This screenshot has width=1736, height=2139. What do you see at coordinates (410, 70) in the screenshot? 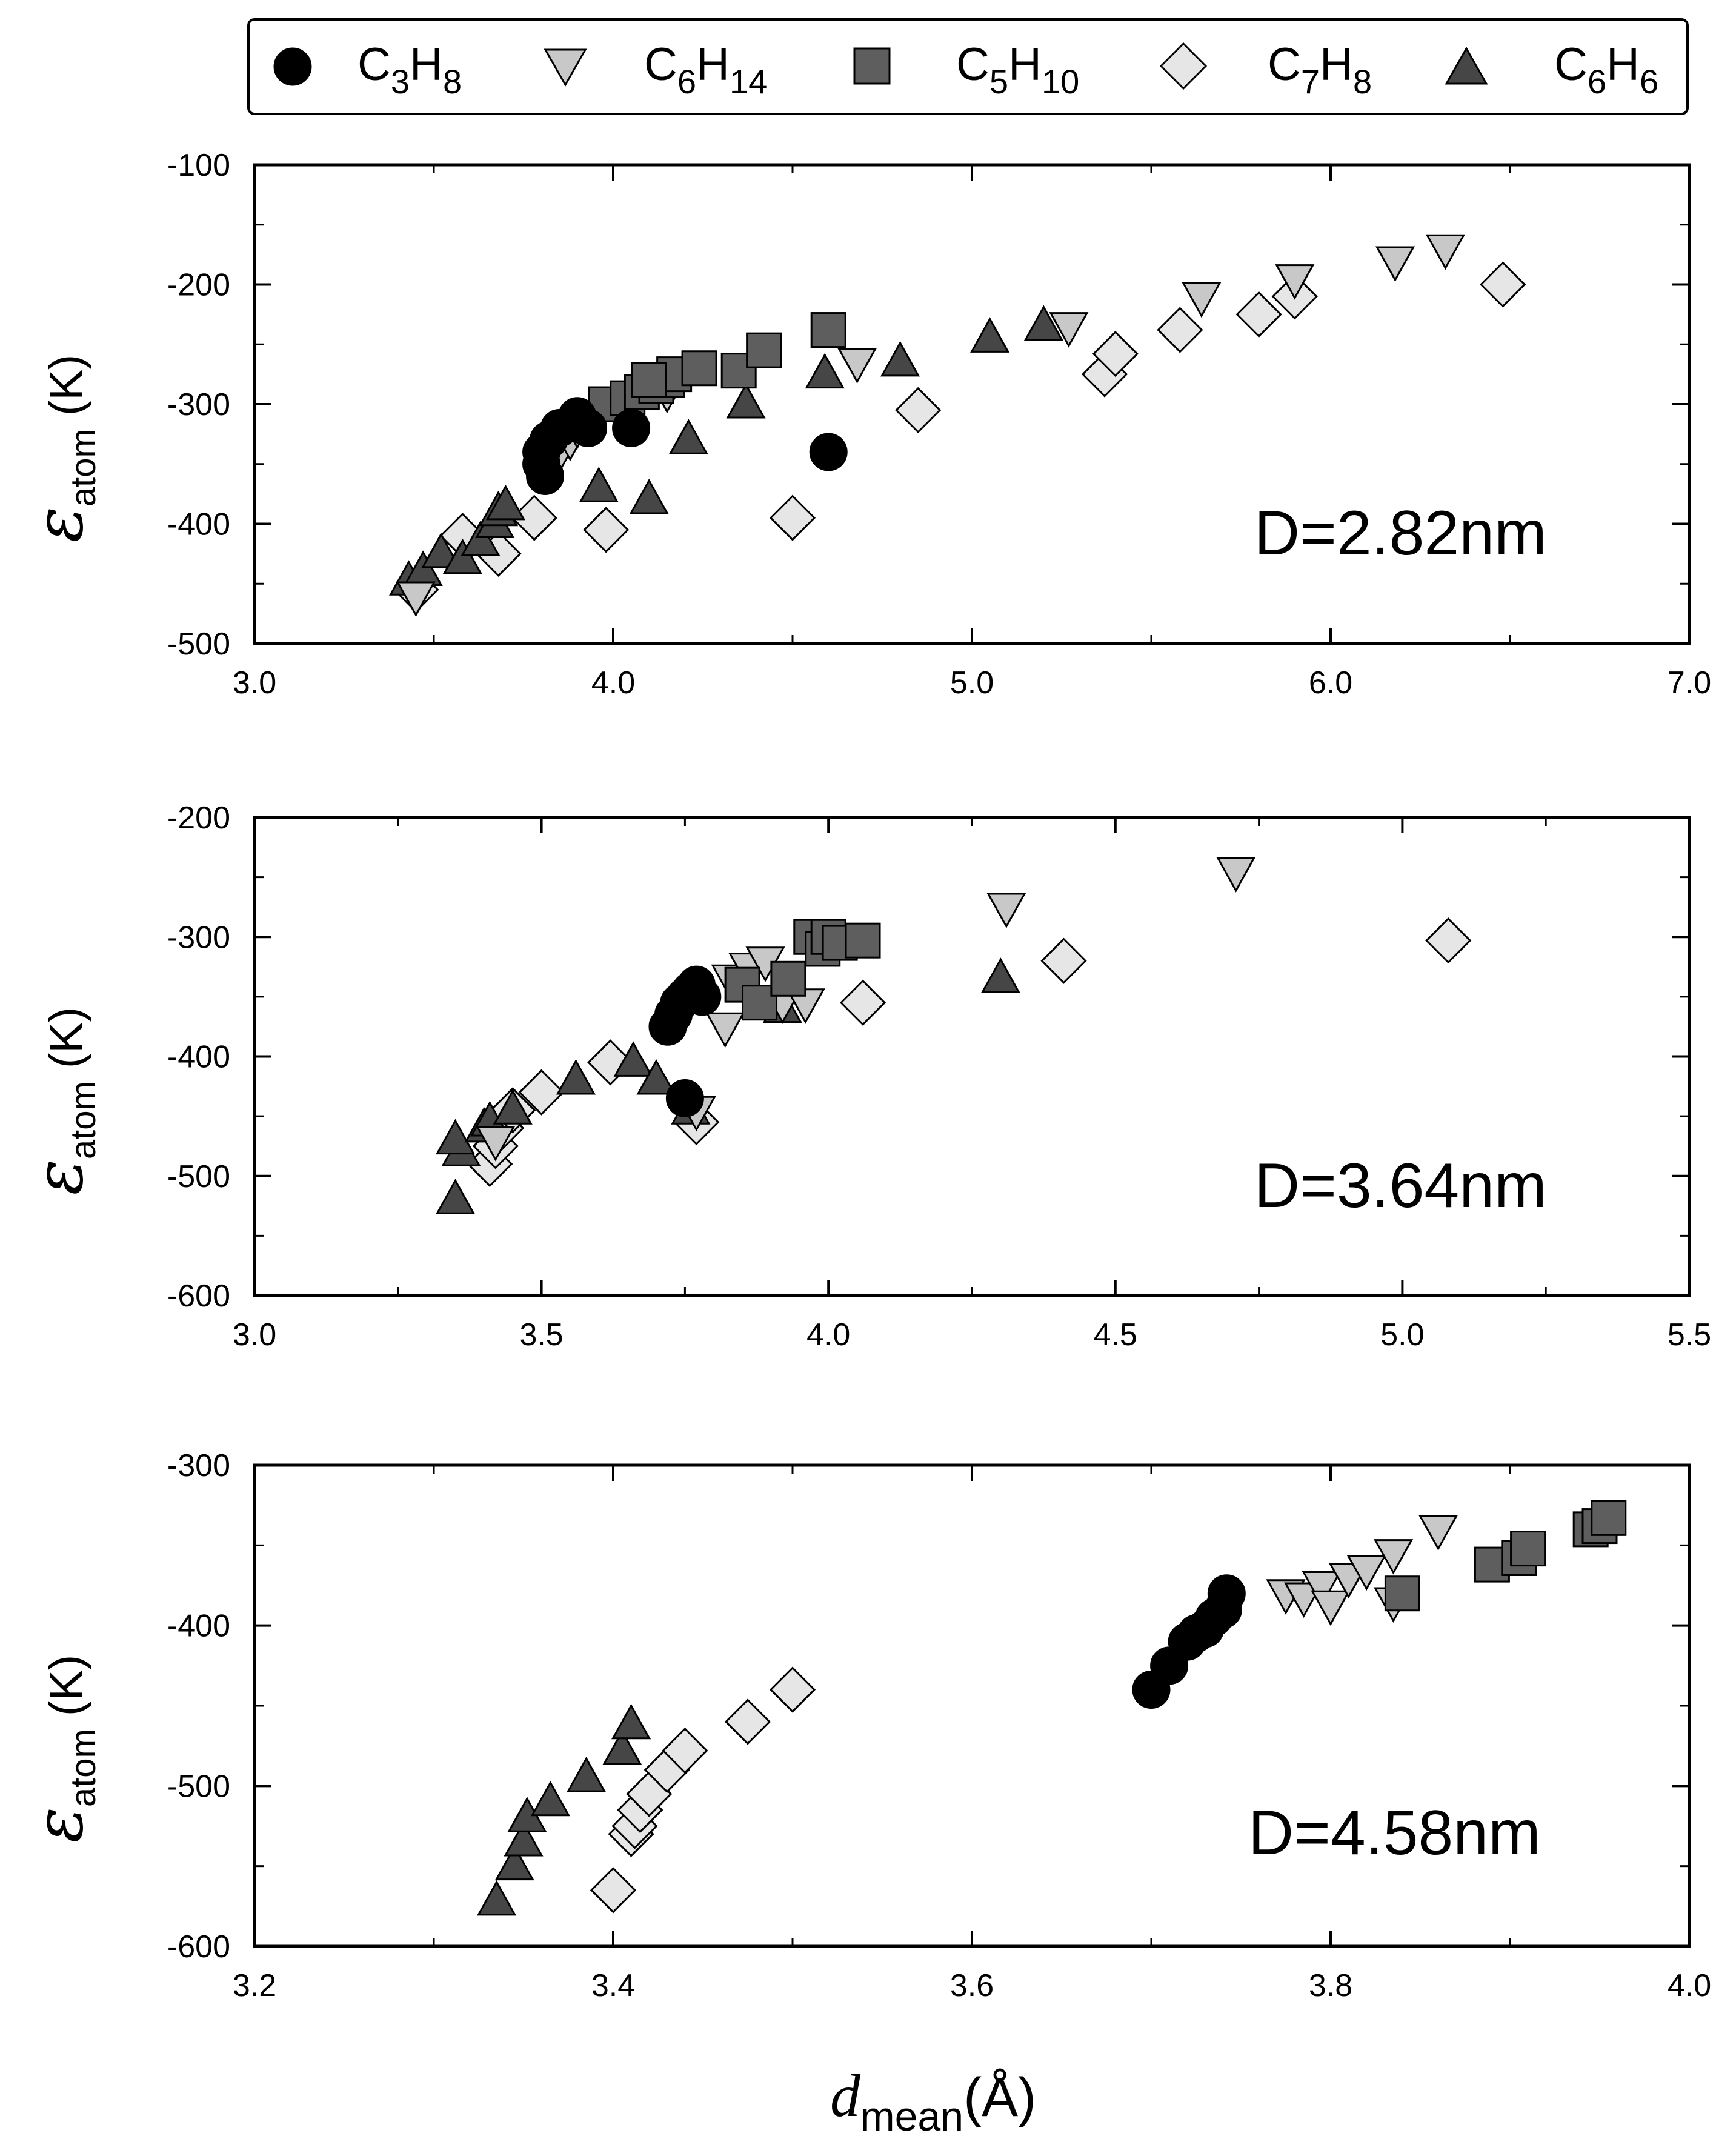
I see `legend-label-c3h8: C3H8` at bounding box center [410, 70].